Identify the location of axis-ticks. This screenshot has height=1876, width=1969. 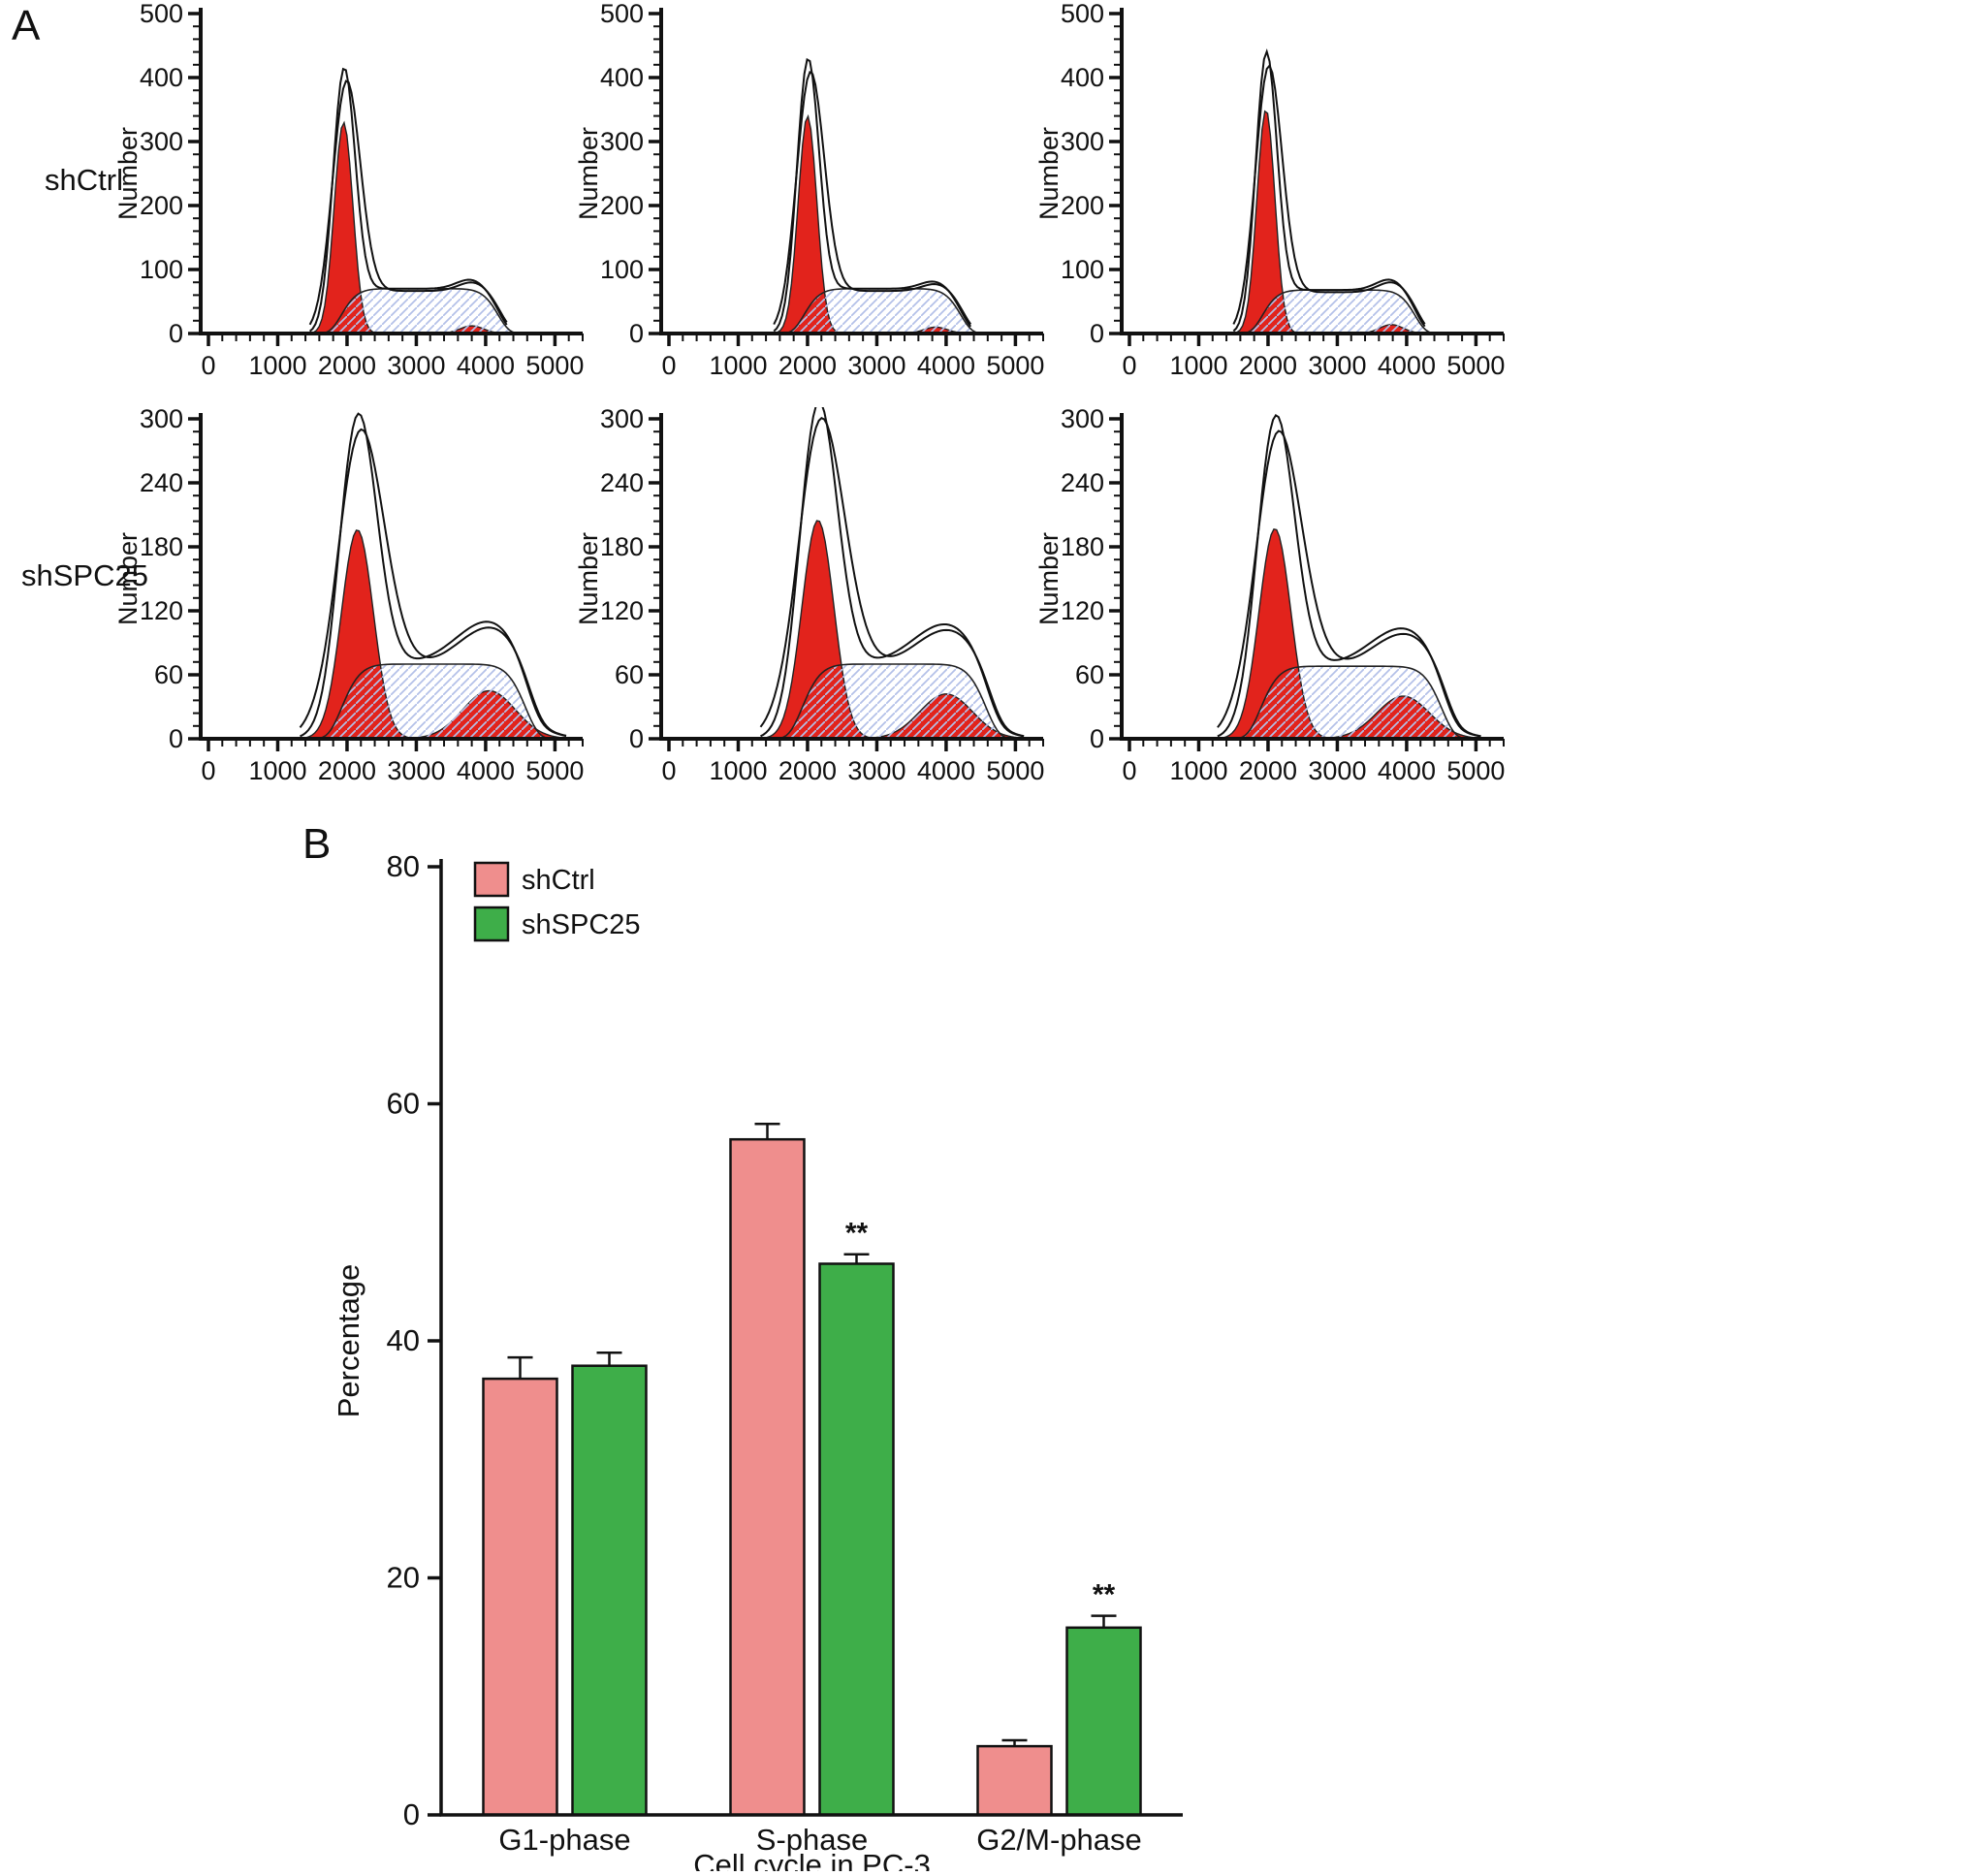
(1307, 179).